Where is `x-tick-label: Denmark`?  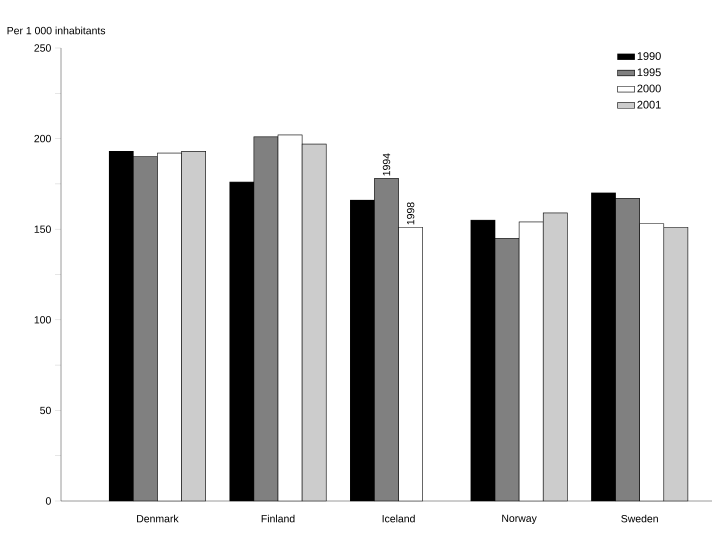
x-tick-label: Denmark is located at coordinates (158, 518).